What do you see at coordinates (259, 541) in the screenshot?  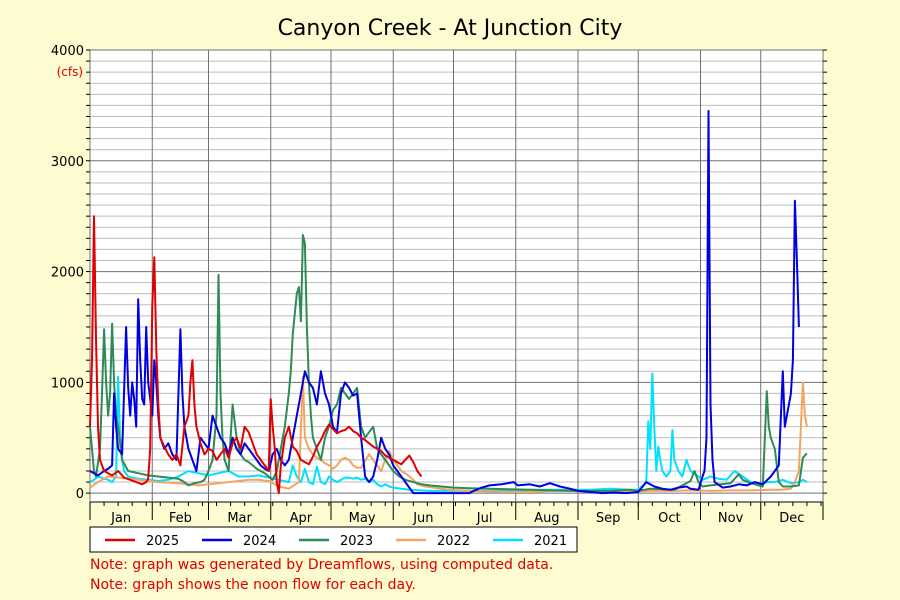 I see `legend-label-2024: 2024` at bounding box center [259, 541].